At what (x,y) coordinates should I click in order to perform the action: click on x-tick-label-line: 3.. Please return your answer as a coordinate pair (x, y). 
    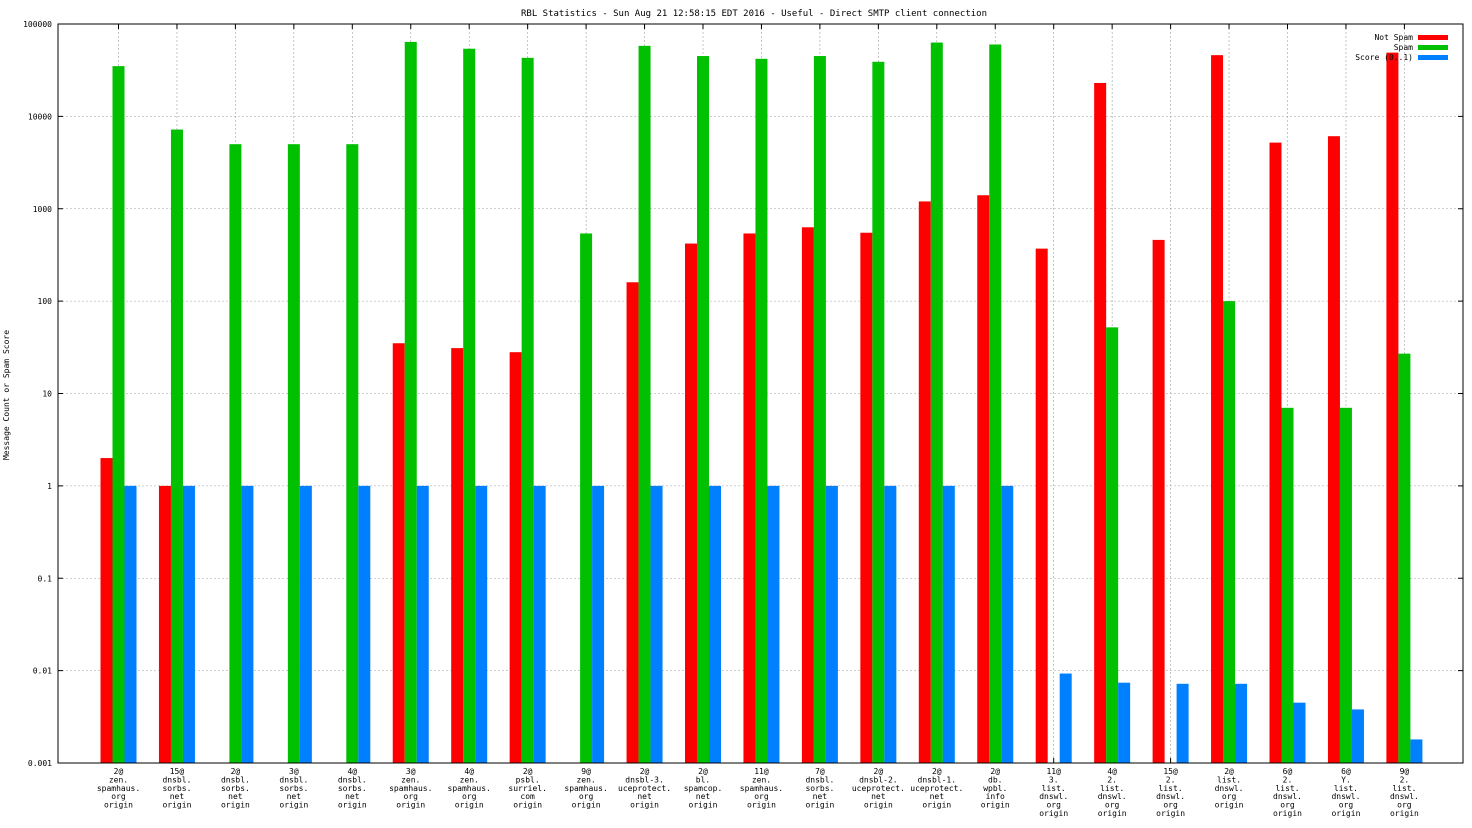
    Looking at the image, I should click on (1054, 779).